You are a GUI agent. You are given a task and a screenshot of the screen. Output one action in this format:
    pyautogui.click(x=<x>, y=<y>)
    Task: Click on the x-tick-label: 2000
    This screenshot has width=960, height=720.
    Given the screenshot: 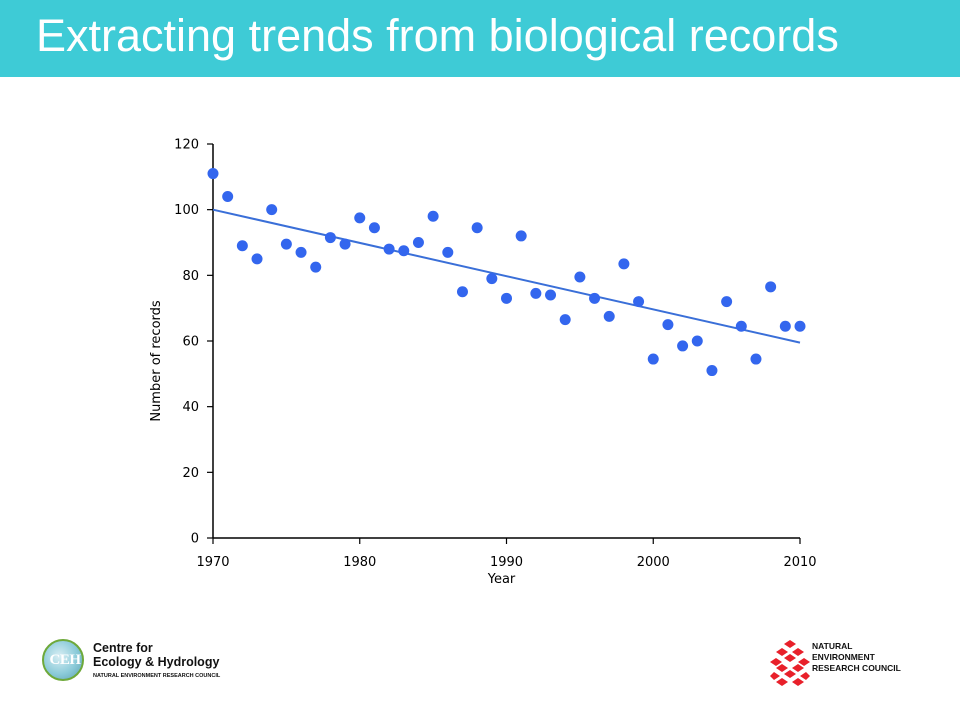 What is the action you would take?
    pyautogui.click(x=653, y=562)
    